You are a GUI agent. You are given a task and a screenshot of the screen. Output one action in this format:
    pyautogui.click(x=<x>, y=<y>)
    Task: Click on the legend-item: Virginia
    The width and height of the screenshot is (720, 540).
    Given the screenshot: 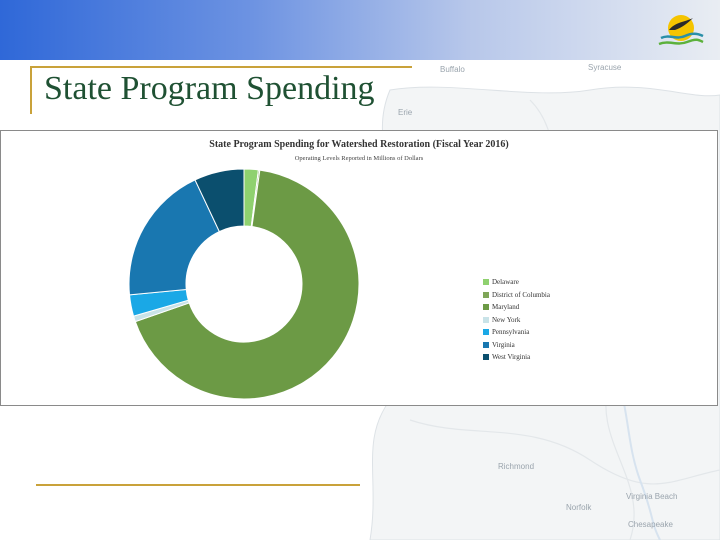 What is the action you would take?
    pyautogui.click(x=516, y=345)
    